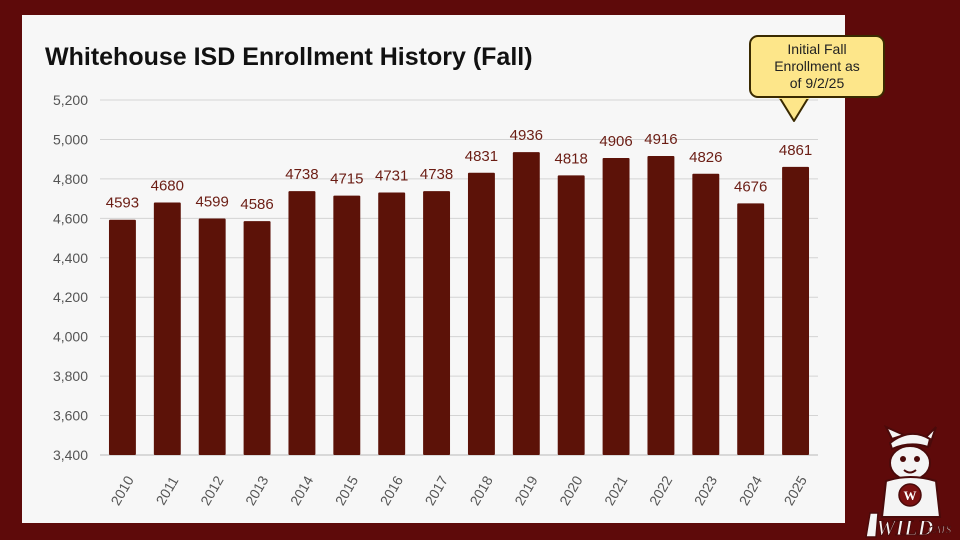 The height and width of the screenshot is (540, 960). What do you see at coordinates (122, 490) in the screenshot?
I see `x-tick-label: 2010` at bounding box center [122, 490].